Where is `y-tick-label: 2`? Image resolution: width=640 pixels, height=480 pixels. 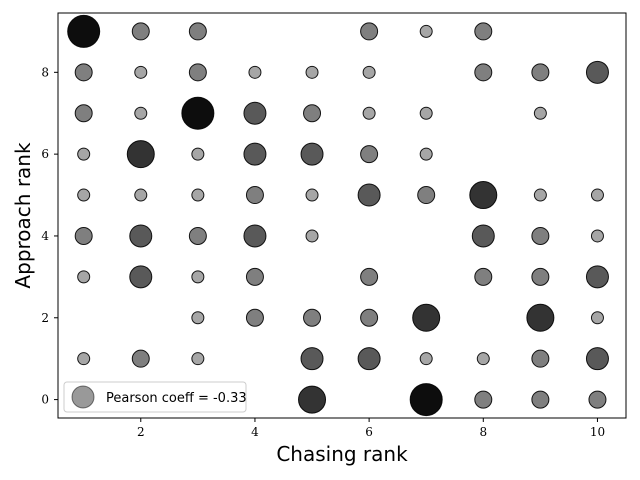 y-tick-label: 2 is located at coordinates (45, 318).